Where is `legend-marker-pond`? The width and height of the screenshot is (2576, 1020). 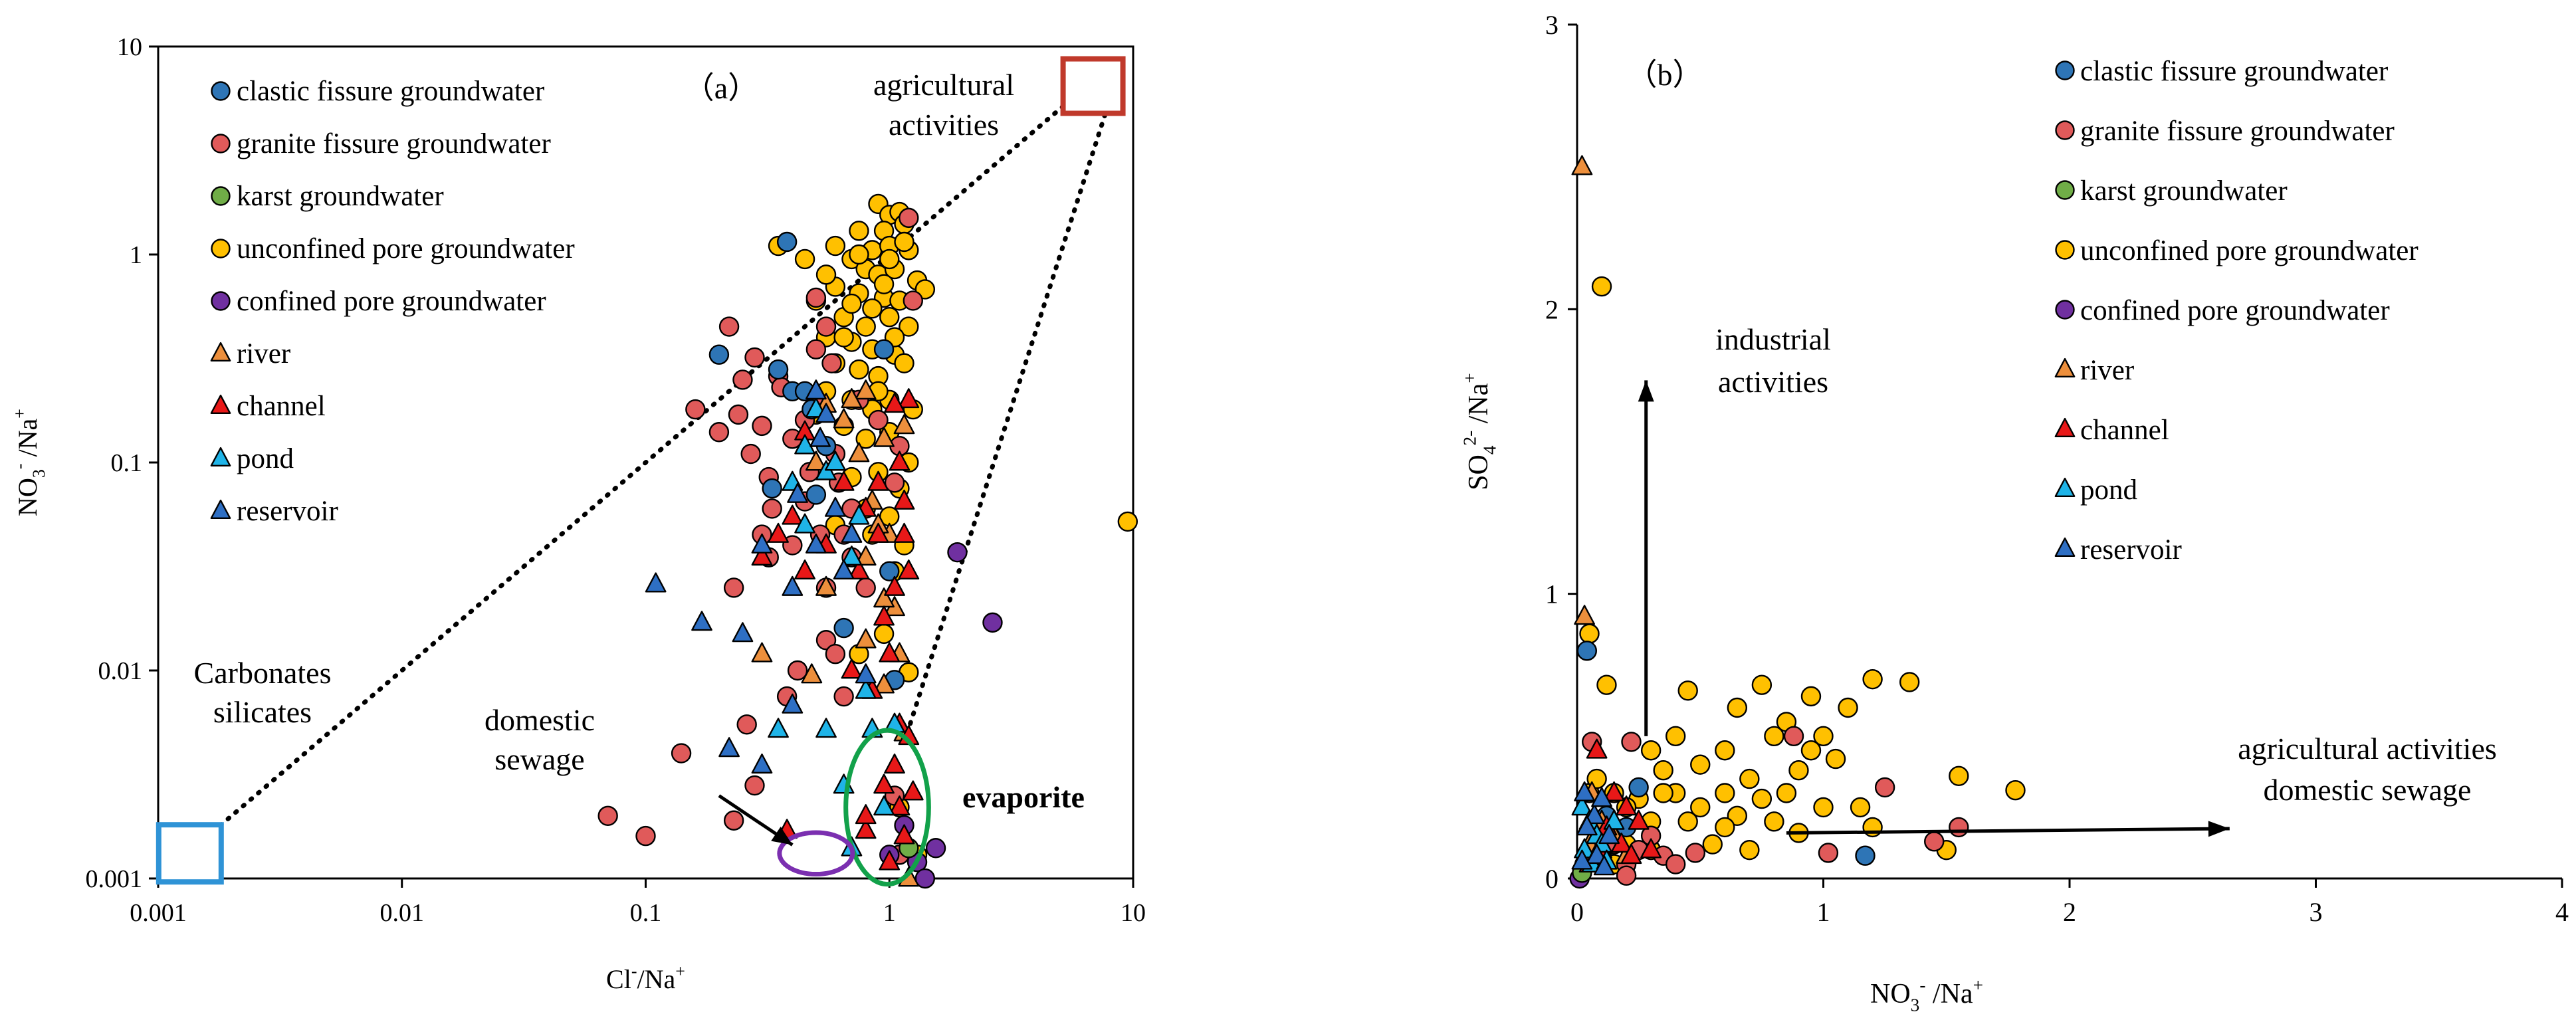 legend-marker-pond is located at coordinates (2065, 487).